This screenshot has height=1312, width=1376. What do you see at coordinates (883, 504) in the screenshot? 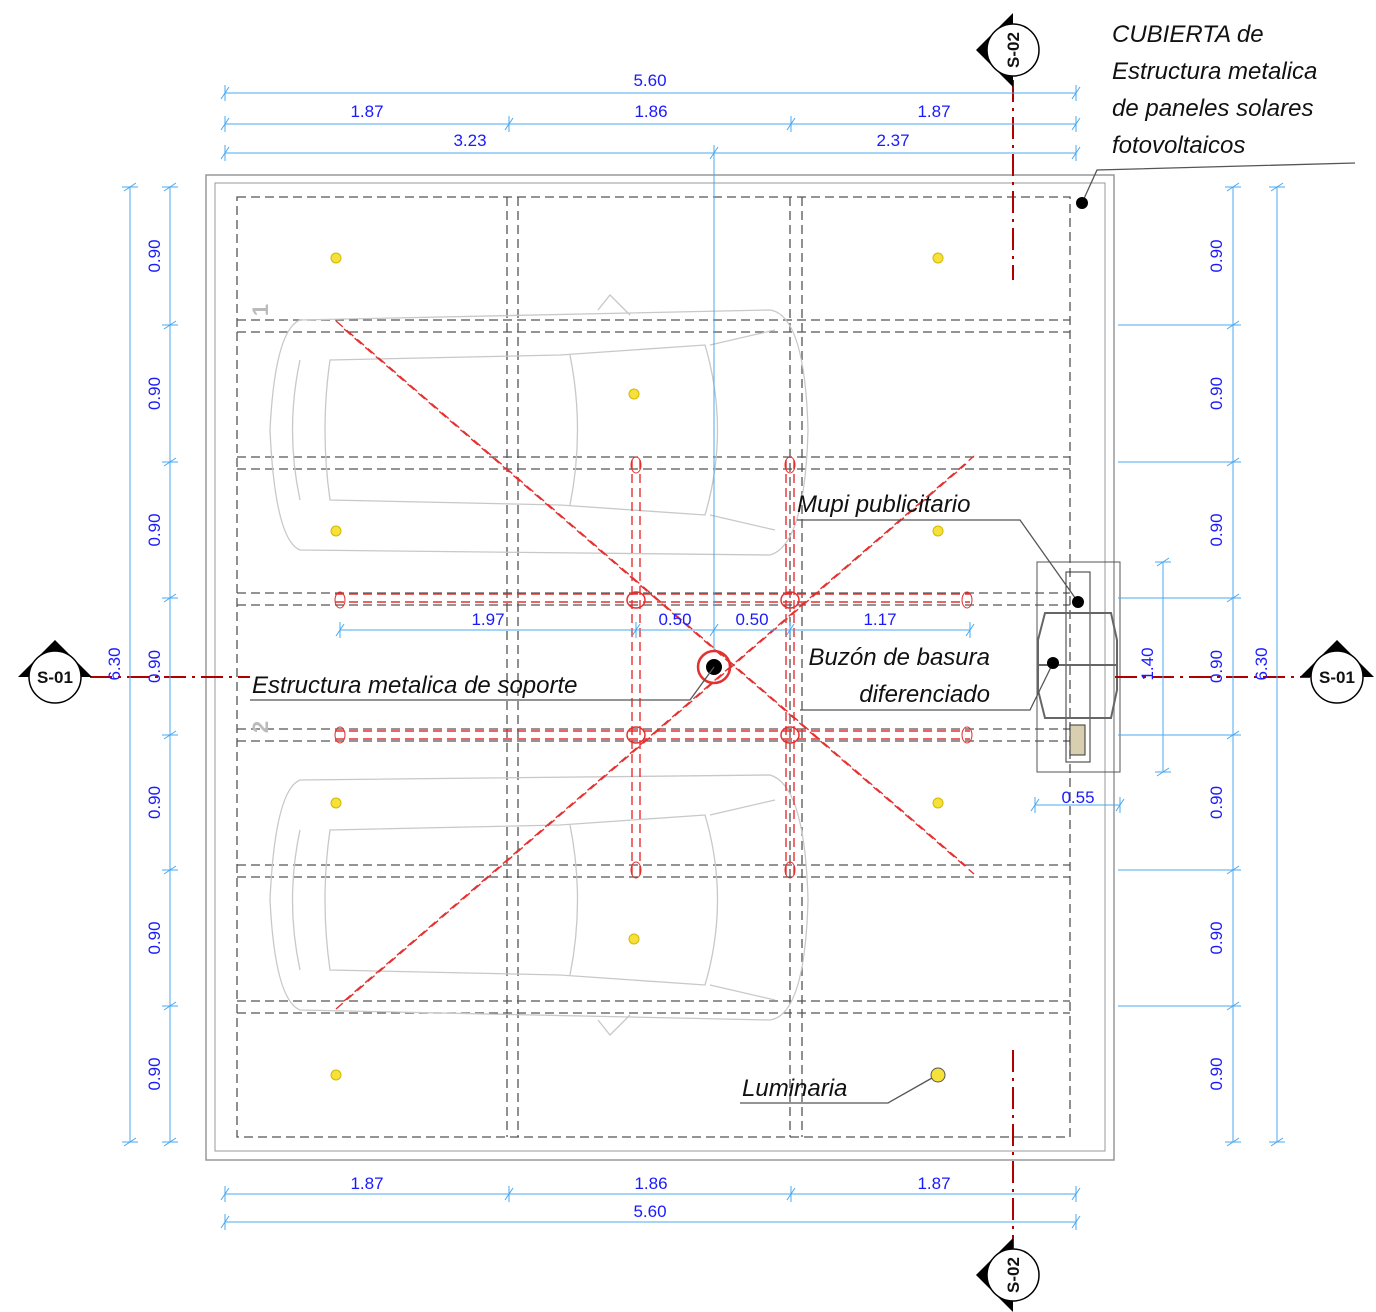
I see `note-mupi: Mupi publicitario` at bounding box center [883, 504].